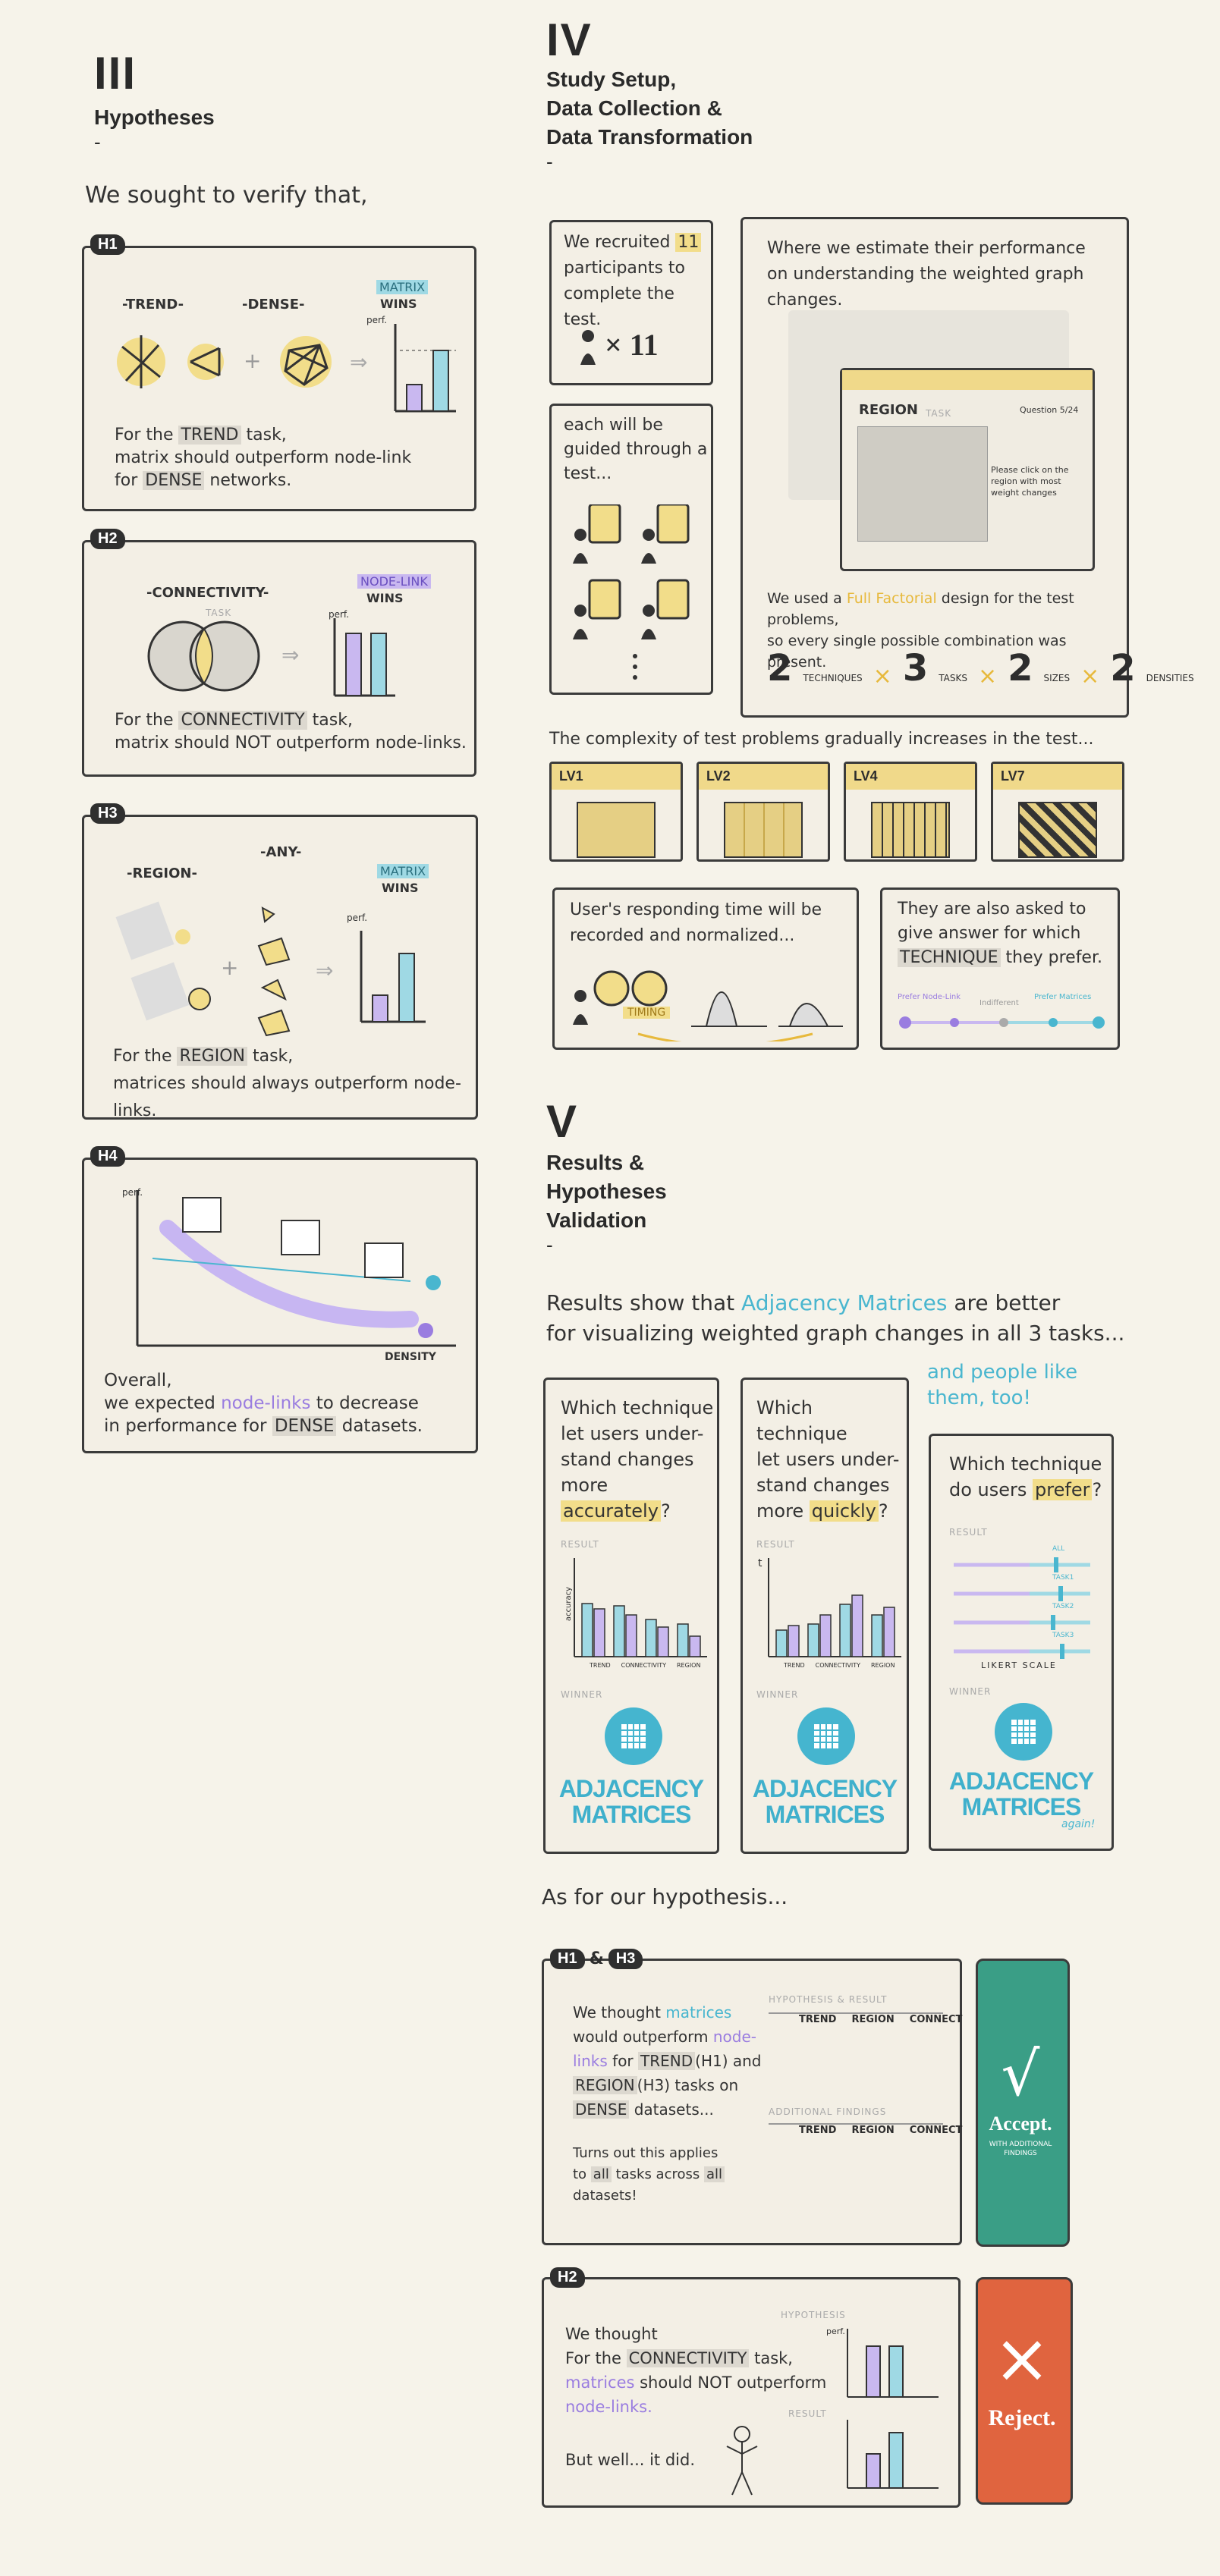  Describe the element at coordinates (582, 1694) in the screenshot. I see `accuracy-winner-label: WINNER` at that location.